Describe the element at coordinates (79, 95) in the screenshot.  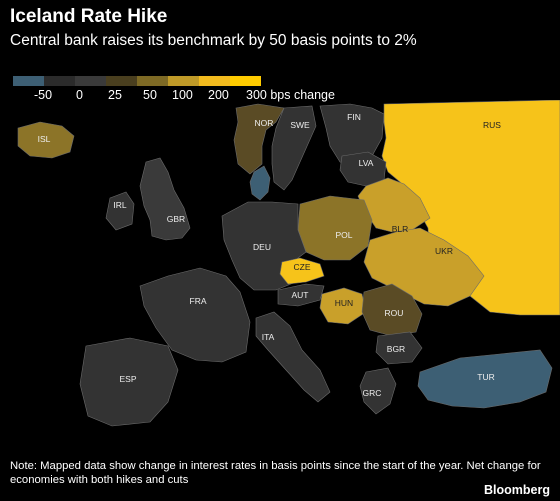
I see `legend-tick-label: 0` at that location.